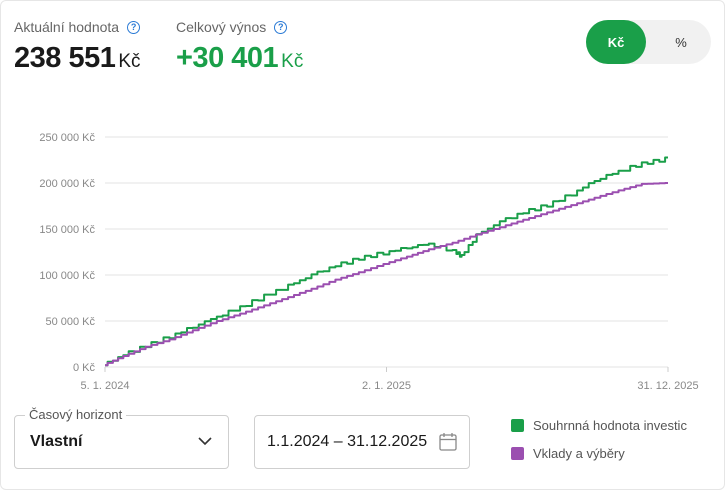  I want to click on y-tick-label: 100 000 Kč, so click(67, 276).